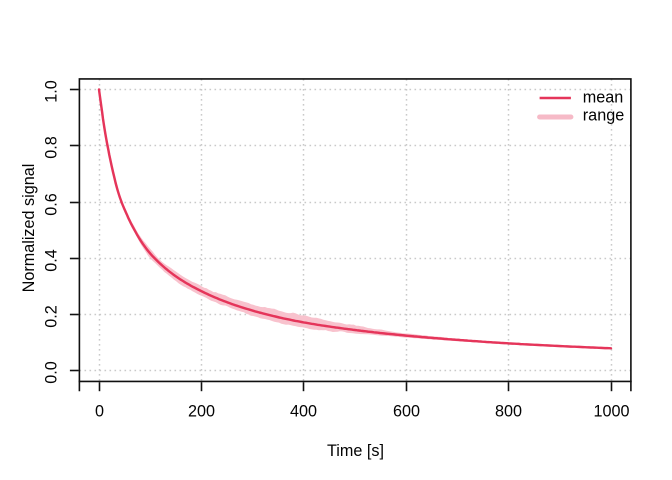 The image size is (672, 480). I want to click on svg-text: 600, so click(406, 412).